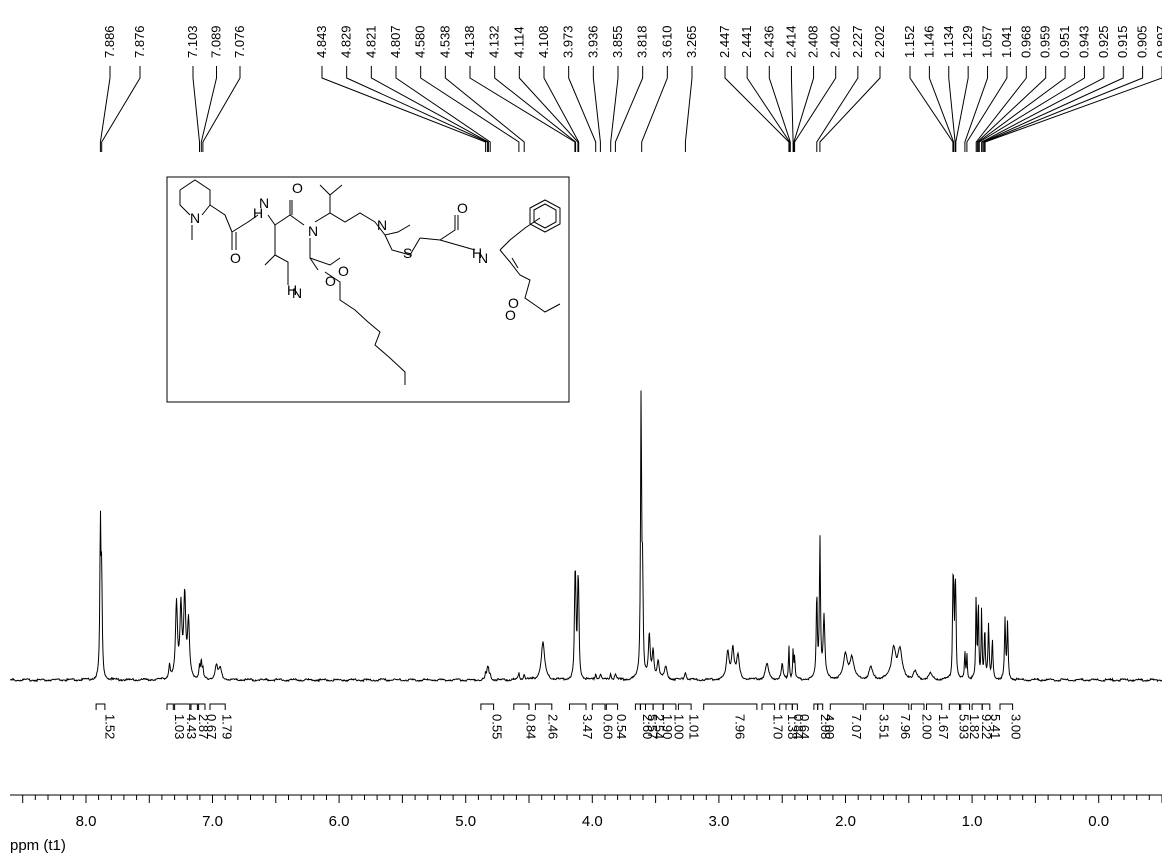  What do you see at coordinates (856, 726) in the screenshot?
I see `integral-value: 7.07` at bounding box center [856, 726].